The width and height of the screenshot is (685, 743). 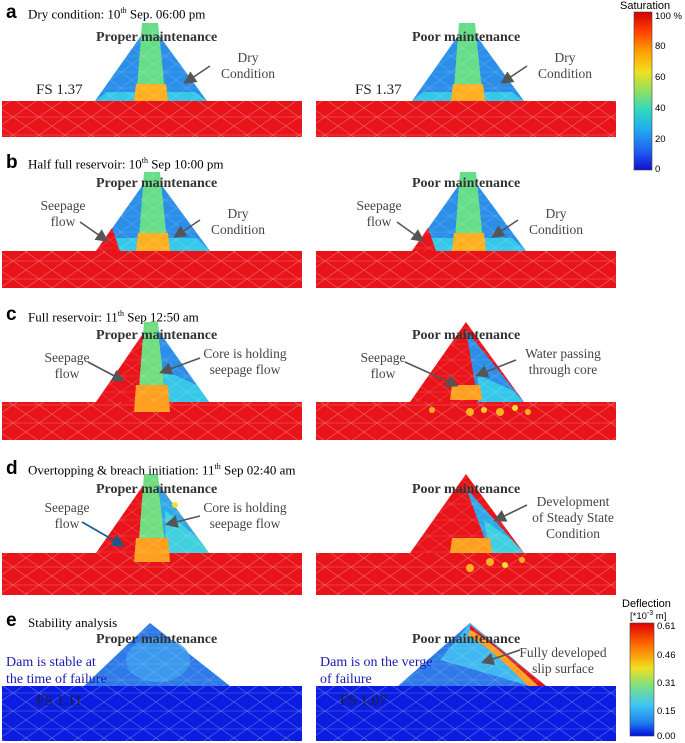 What do you see at coordinates (245, 515) in the screenshot?
I see `annotation-d-left: Core is holding seepage flow` at bounding box center [245, 515].